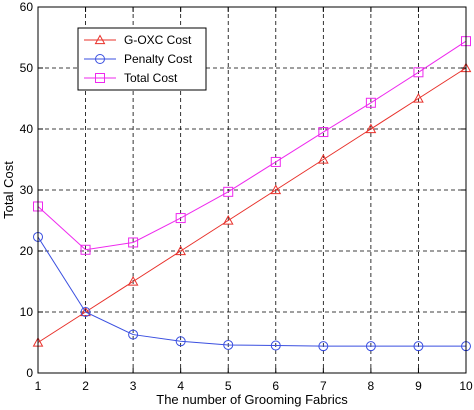 This screenshot has width=474, height=410. Describe the element at coordinates (254, 386) in the screenshot. I see `x-tick-labels: 1 2 3 4 5 6 7 8 9 10` at that location.